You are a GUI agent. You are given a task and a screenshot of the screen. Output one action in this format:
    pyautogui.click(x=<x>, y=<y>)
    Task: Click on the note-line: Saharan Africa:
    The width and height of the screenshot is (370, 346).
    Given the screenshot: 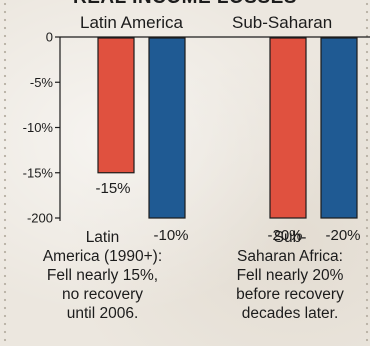 What is the action you would take?
    pyautogui.click(x=290, y=256)
    